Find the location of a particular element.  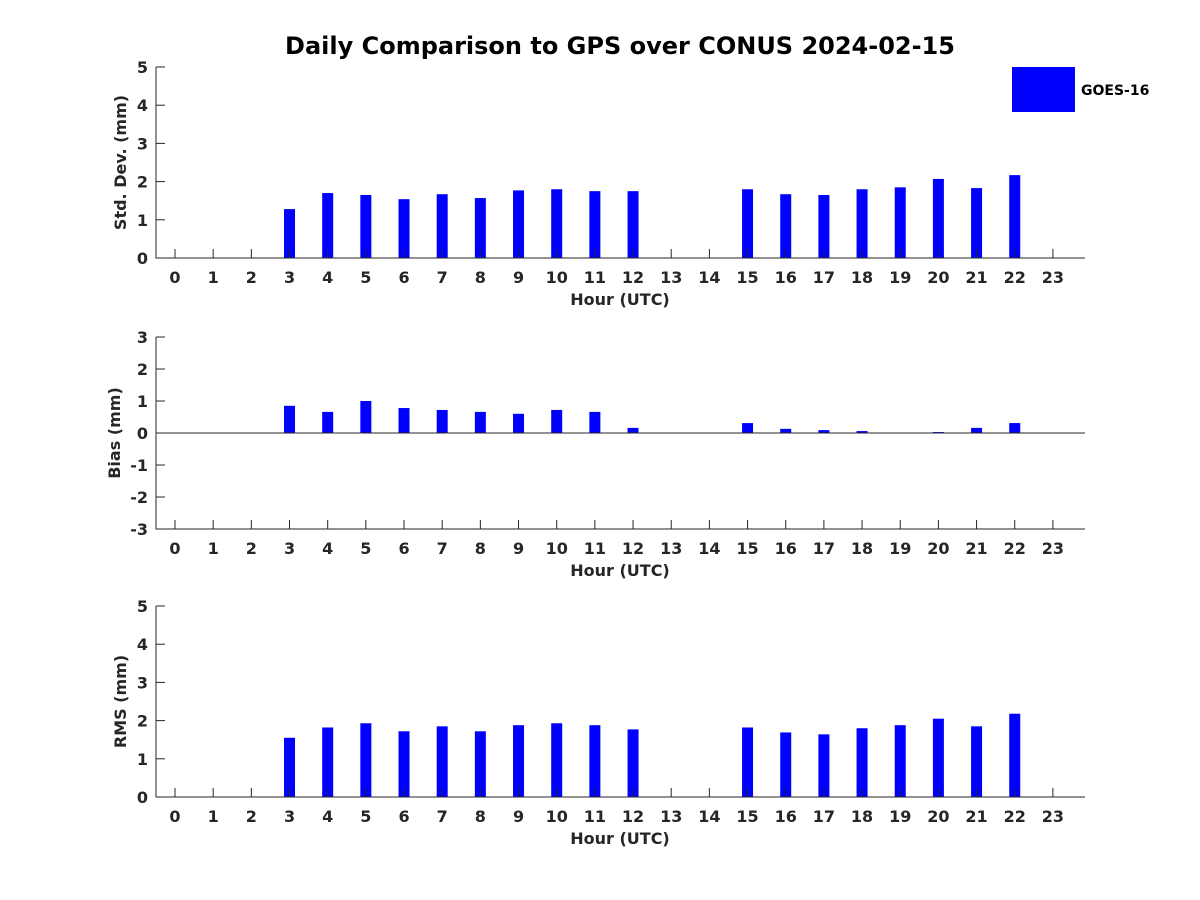

x-tick-label-bias: 4 is located at coordinates (327, 548).